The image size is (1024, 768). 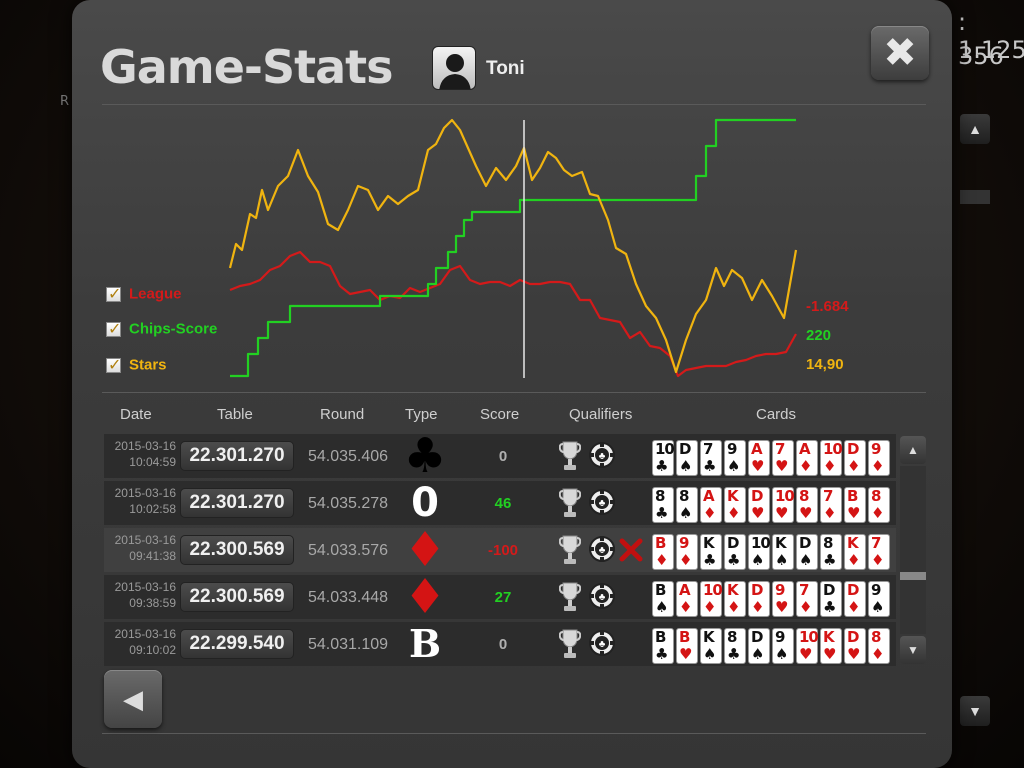 What do you see at coordinates (145, 595) in the screenshot?
I see `row-date: 2015-03-16 09:38:59` at bounding box center [145, 595].